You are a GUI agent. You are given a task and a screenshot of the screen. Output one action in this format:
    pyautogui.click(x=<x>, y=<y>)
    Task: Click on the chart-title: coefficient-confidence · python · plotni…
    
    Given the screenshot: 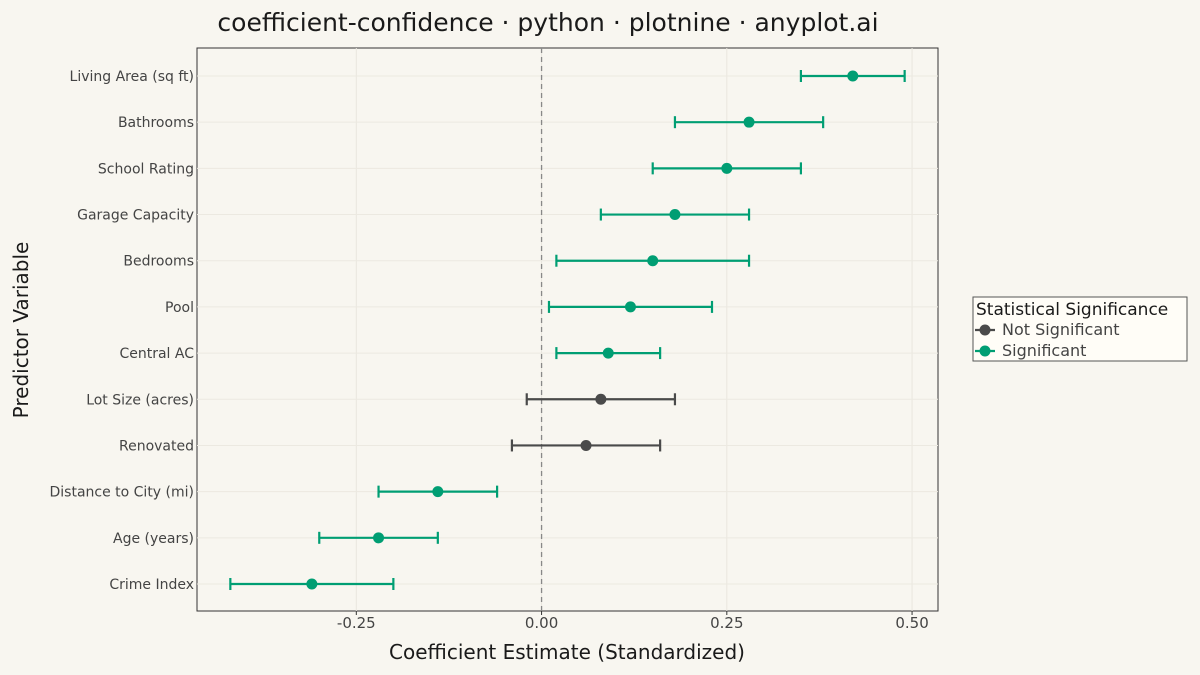 What is the action you would take?
    pyautogui.click(x=547, y=22)
    